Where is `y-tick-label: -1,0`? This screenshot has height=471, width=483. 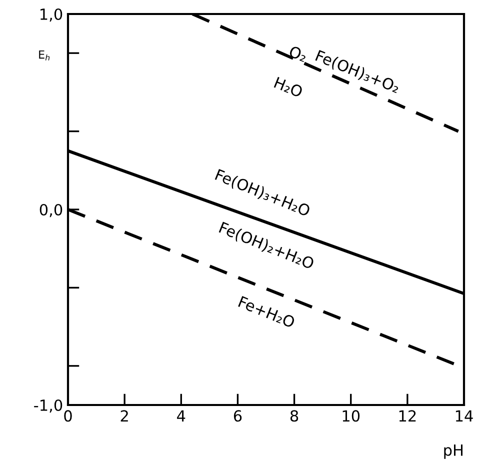 y-tick-label: -1,0 is located at coordinates (48, 406).